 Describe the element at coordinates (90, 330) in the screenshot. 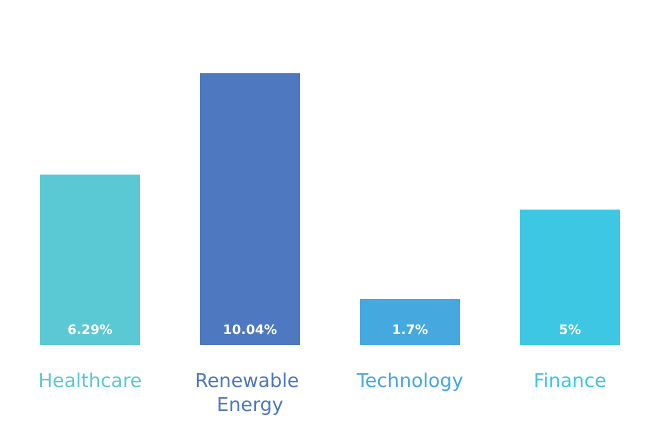

I see `data-label: 6.29%` at that location.